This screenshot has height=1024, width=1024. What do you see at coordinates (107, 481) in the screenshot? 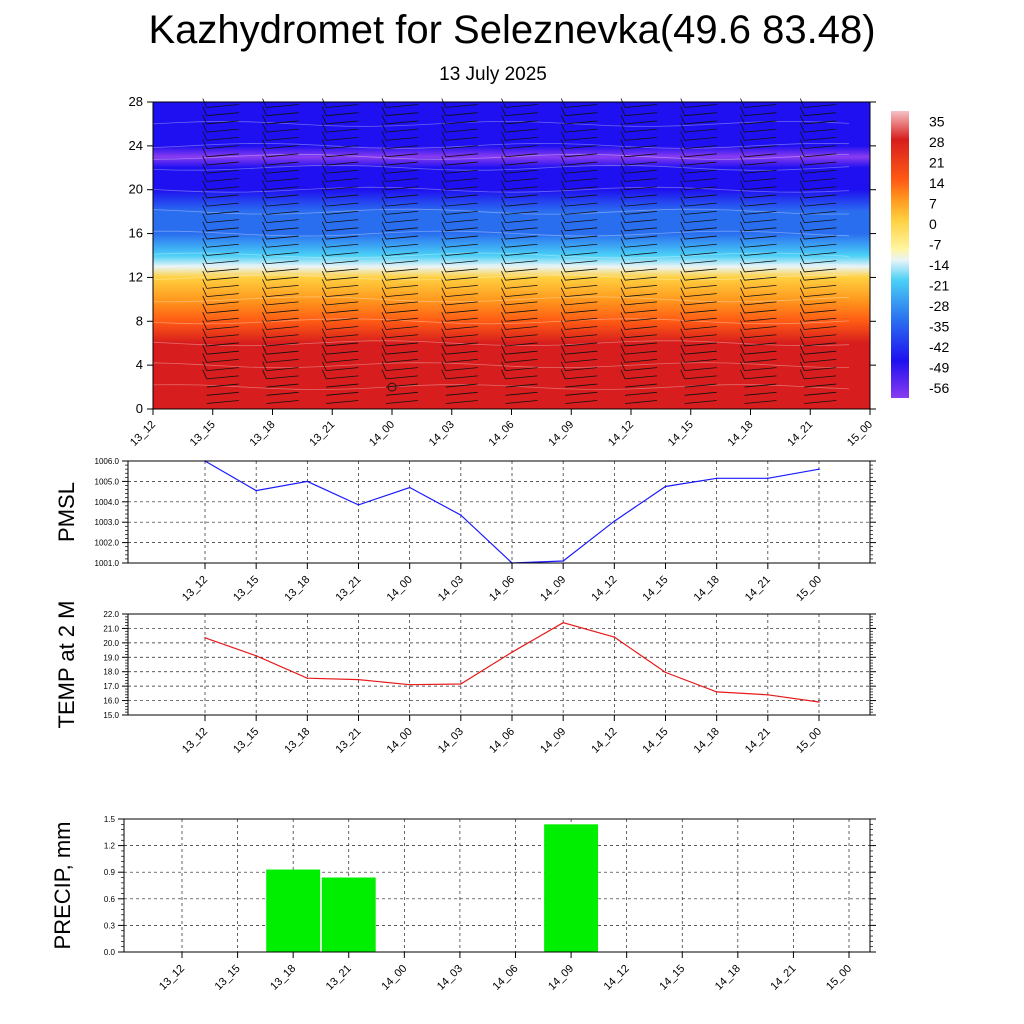
I see `y-tick-label: 1005.0` at bounding box center [107, 481].